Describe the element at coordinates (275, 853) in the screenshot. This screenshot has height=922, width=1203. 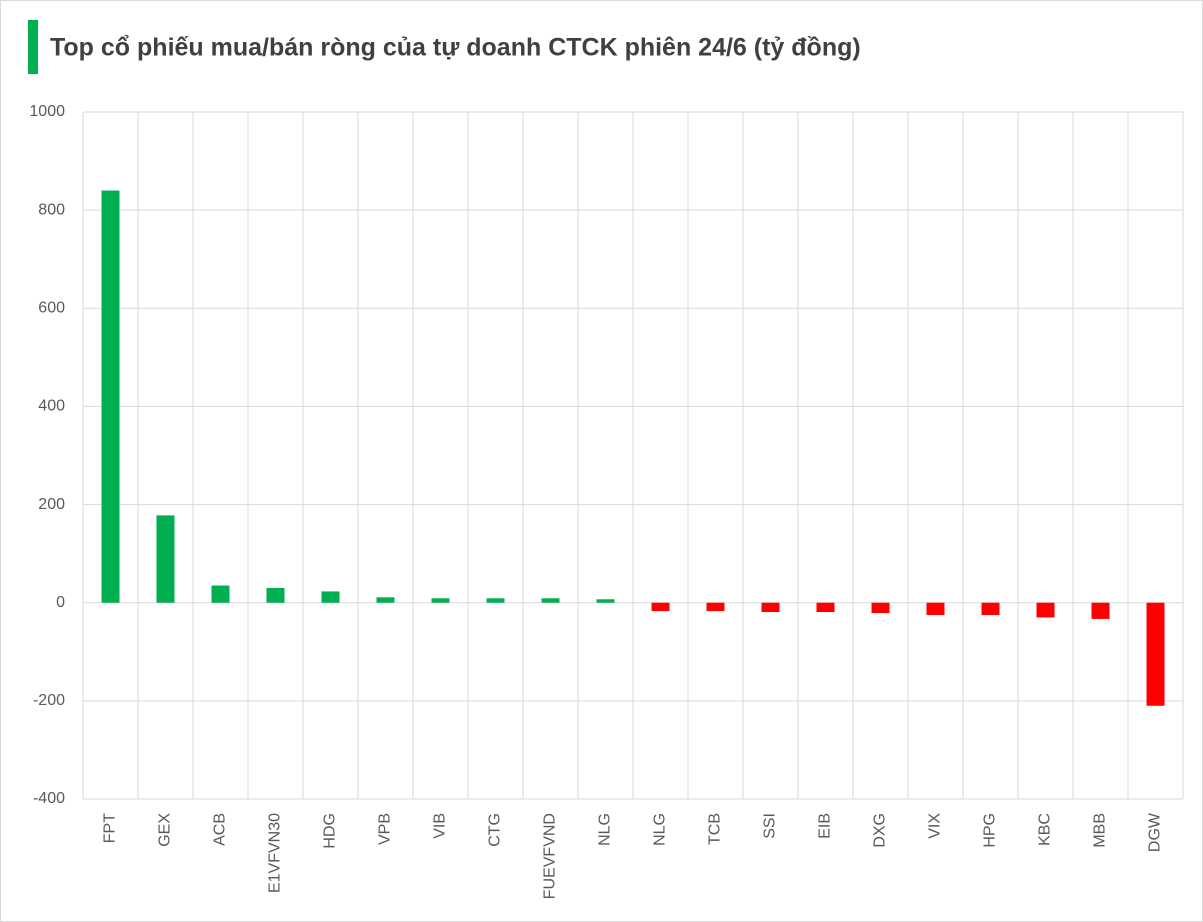
I see `x-tick-label: E1VFVN30` at that location.